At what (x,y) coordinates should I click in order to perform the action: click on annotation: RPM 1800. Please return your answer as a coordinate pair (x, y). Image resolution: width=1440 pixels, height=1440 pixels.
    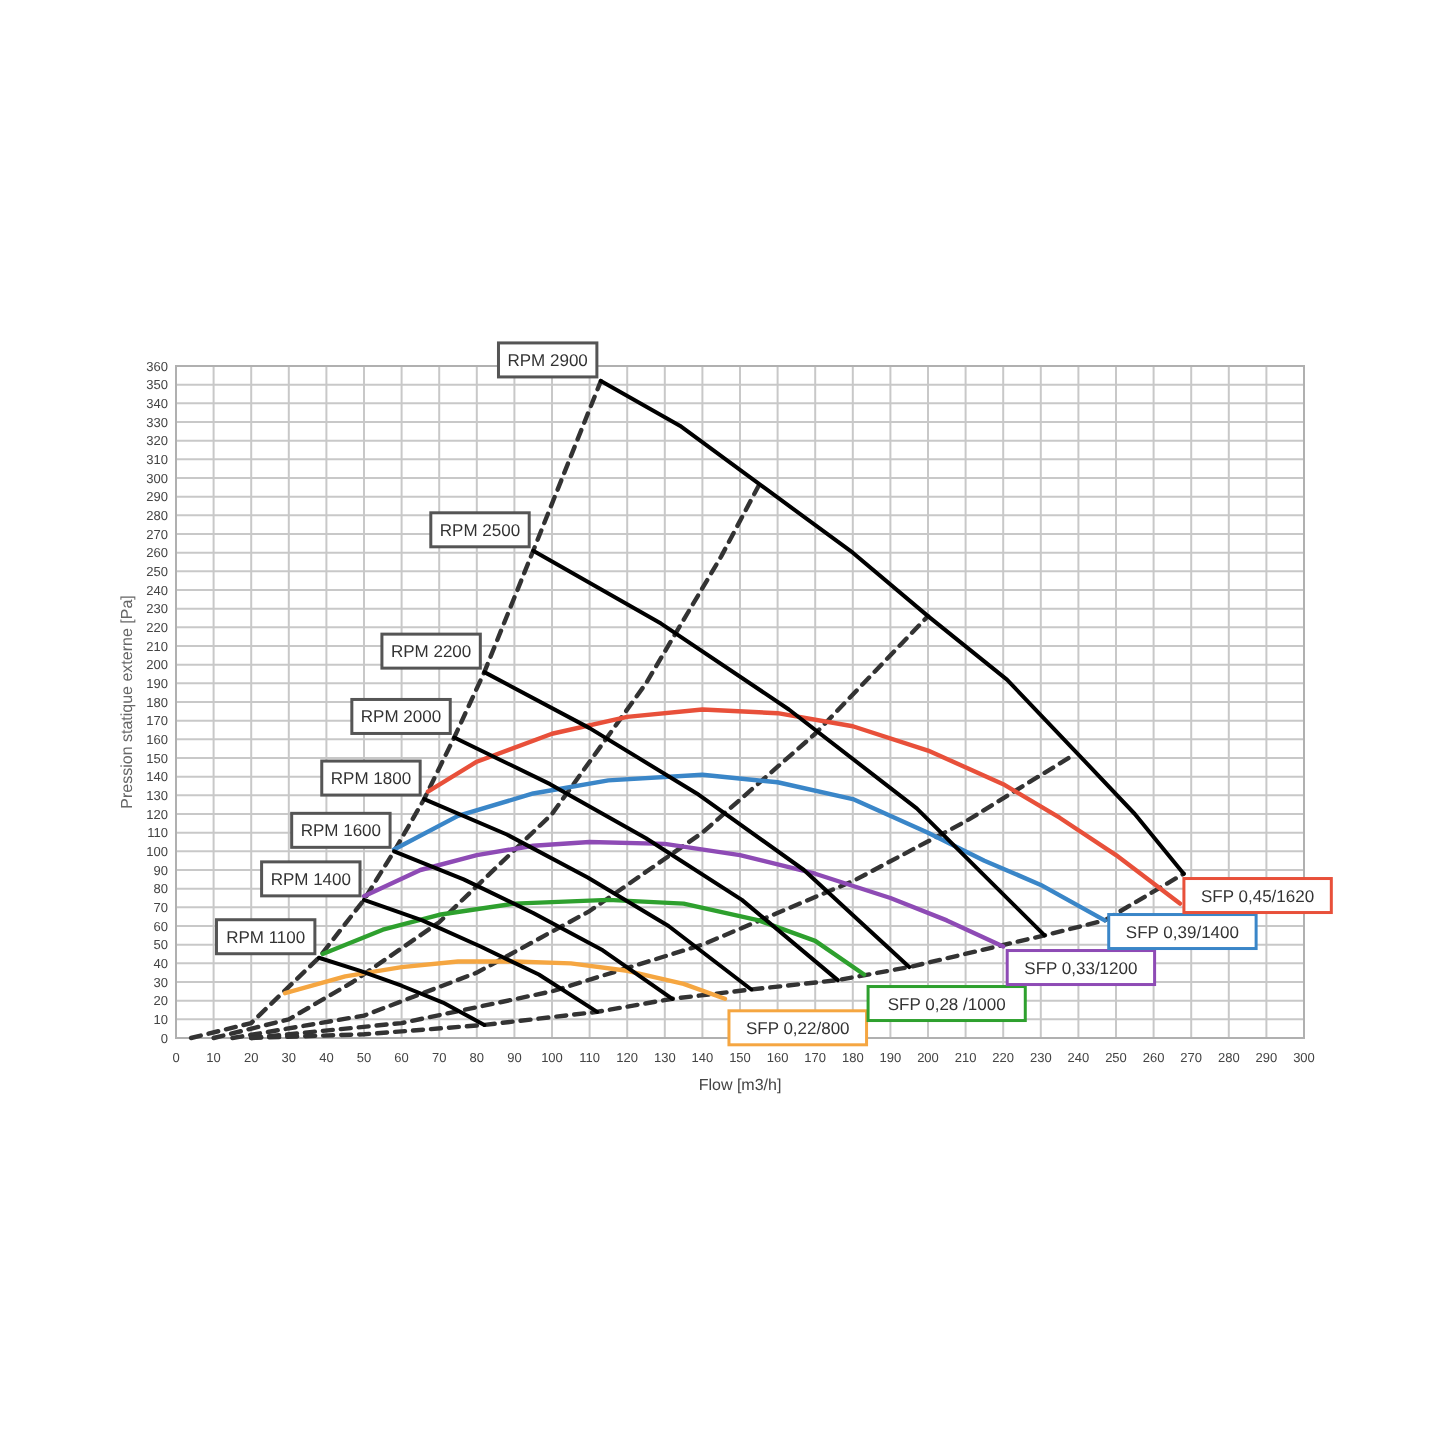
    Looking at the image, I should click on (371, 778).